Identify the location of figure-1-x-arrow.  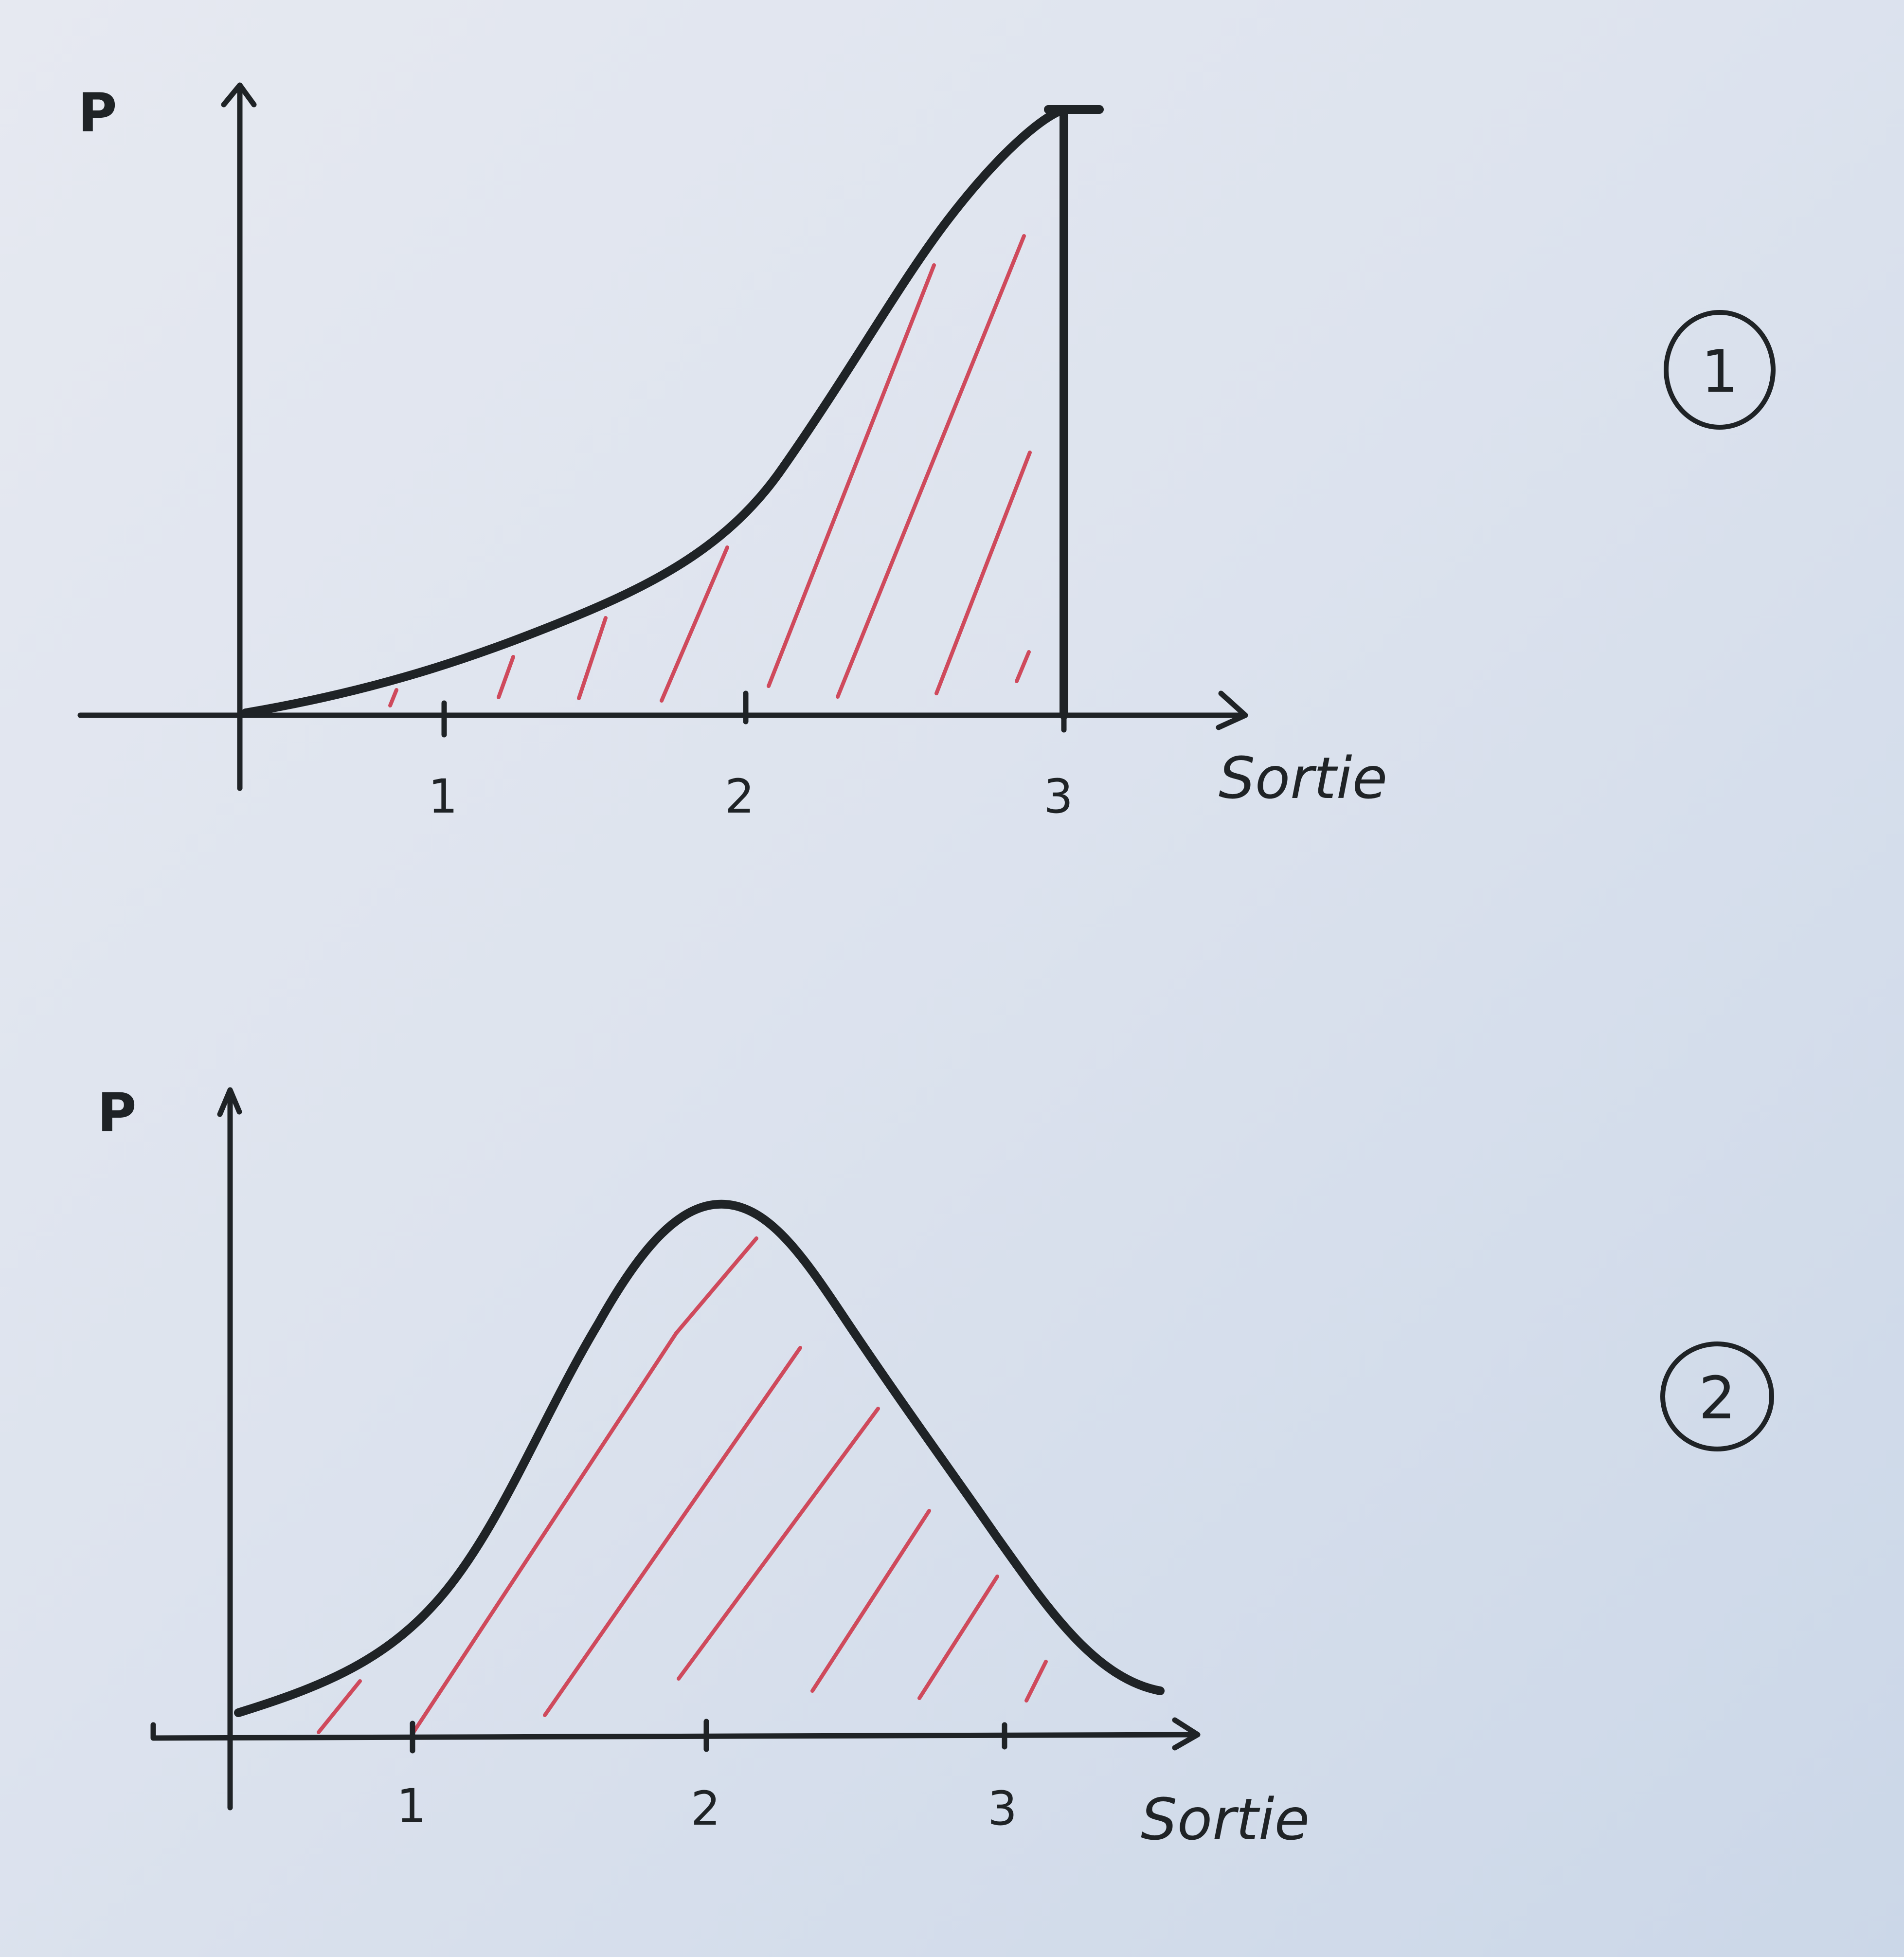
(1232, 710).